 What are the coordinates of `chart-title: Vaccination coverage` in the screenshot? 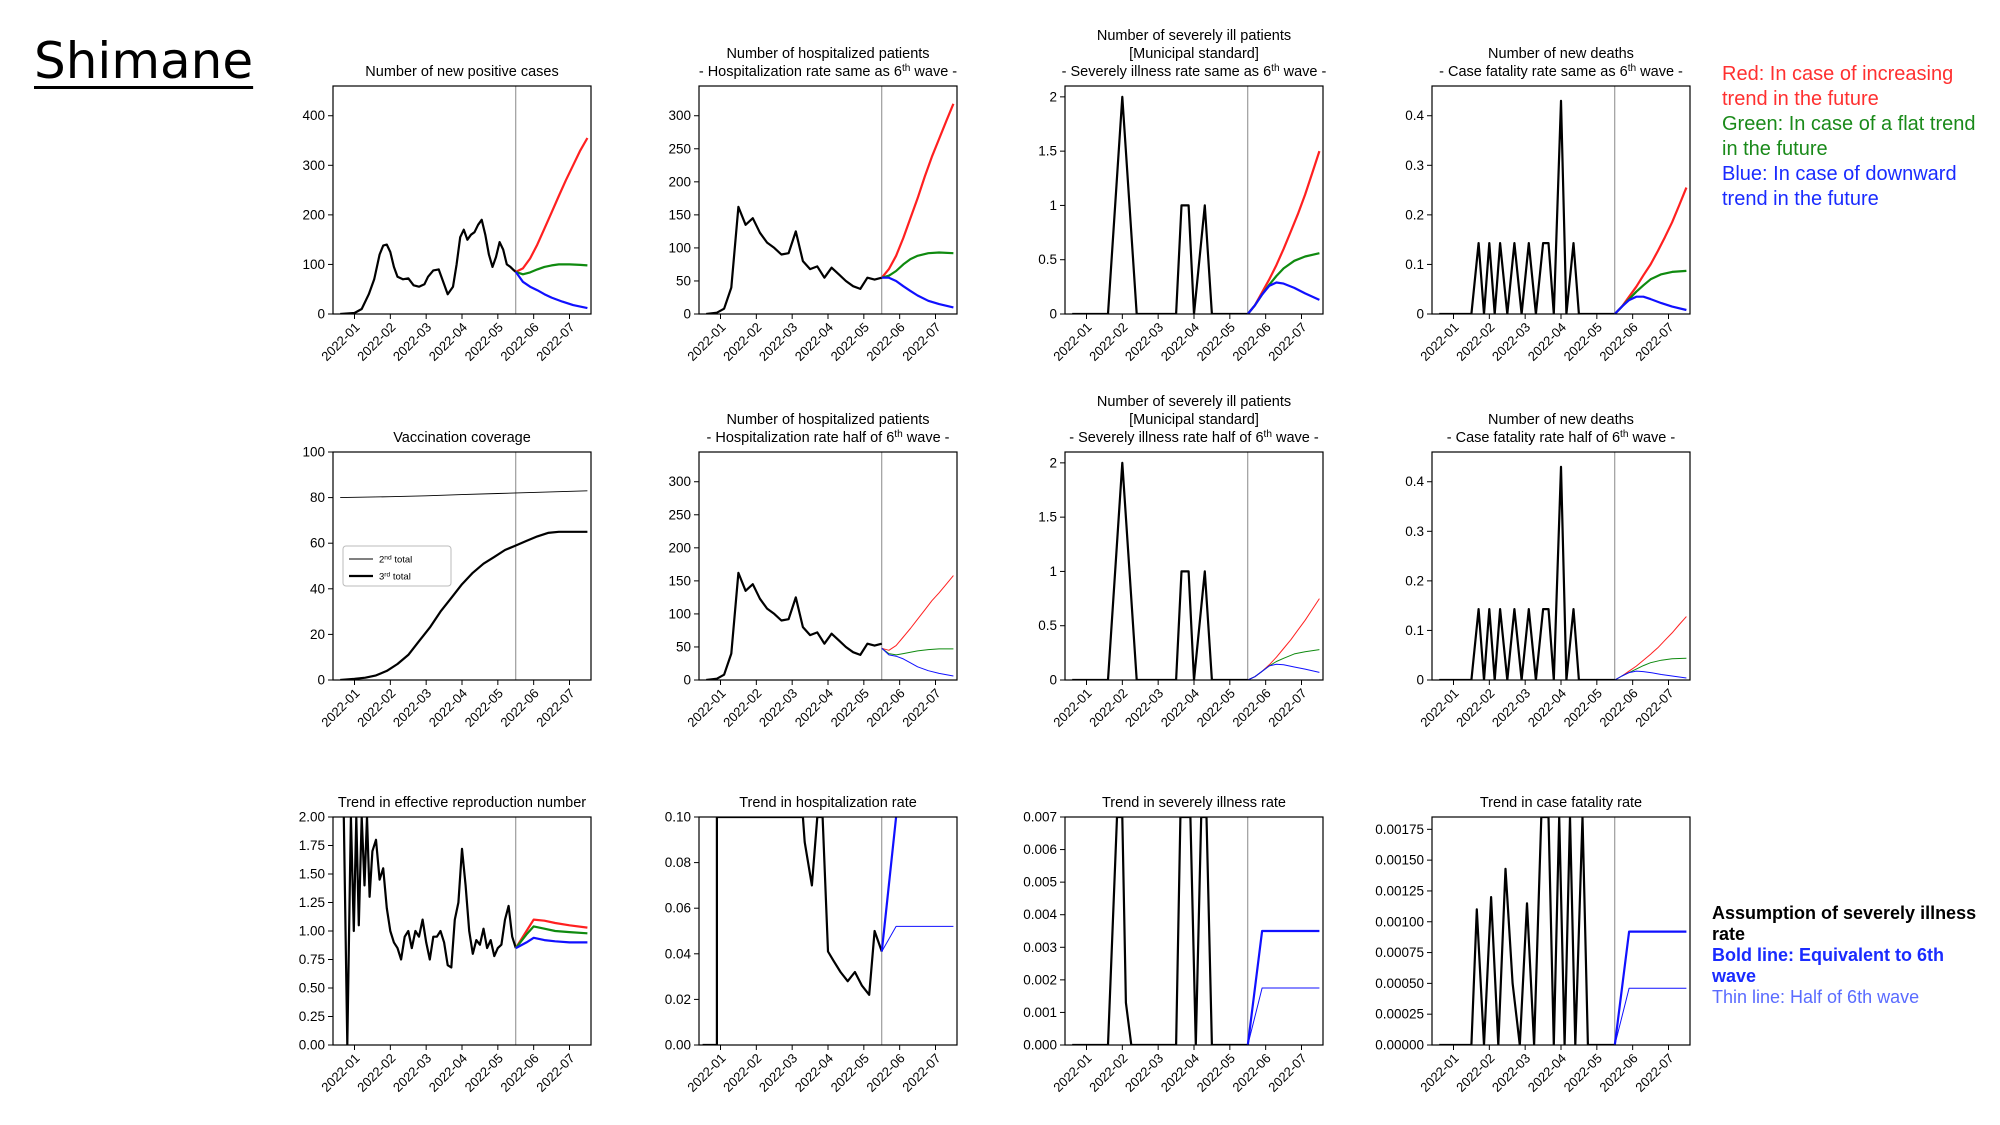 It's located at (462, 438).